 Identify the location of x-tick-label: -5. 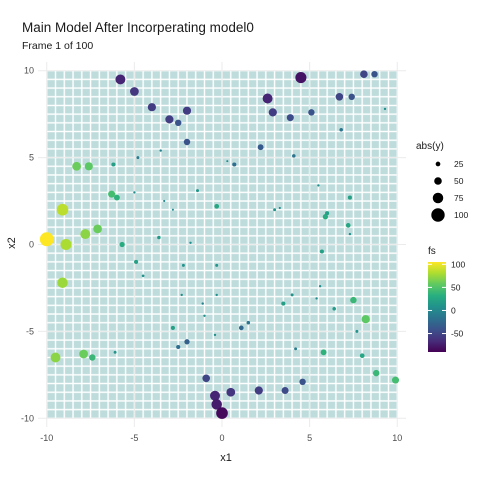
(134, 438).